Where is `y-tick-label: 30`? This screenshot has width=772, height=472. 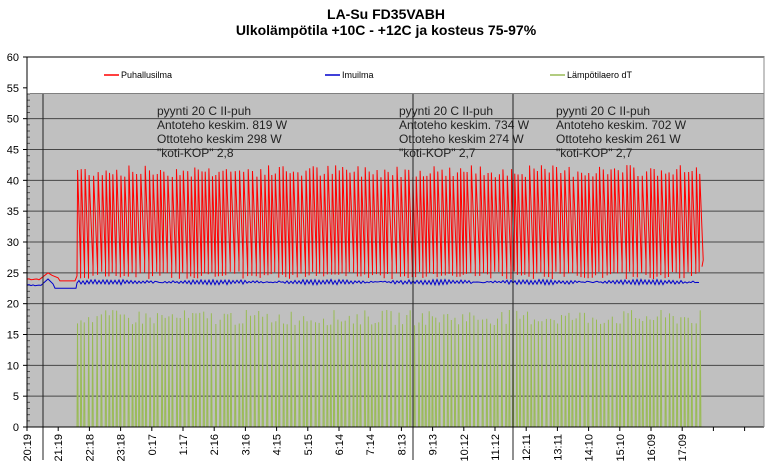 y-tick-label: 30 is located at coordinates (13, 243).